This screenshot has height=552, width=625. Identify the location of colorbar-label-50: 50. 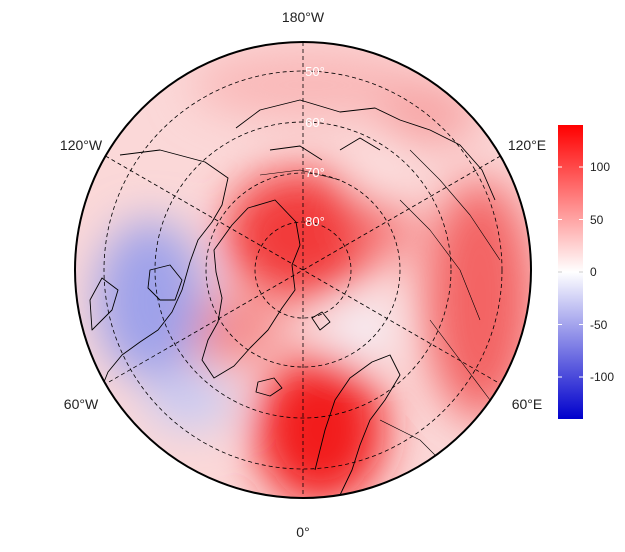
(597, 220).